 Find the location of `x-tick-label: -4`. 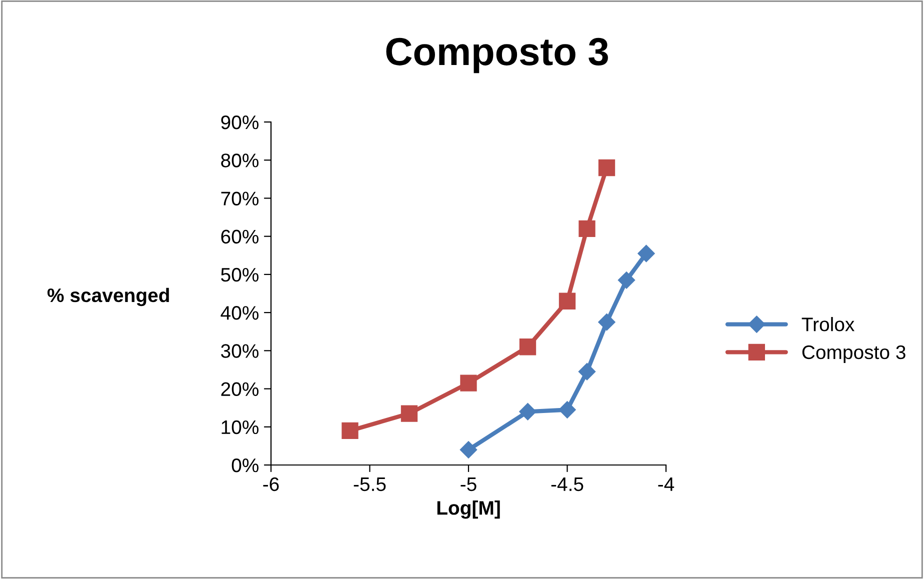

x-tick-label: -4 is located at coordinates (666, 484).